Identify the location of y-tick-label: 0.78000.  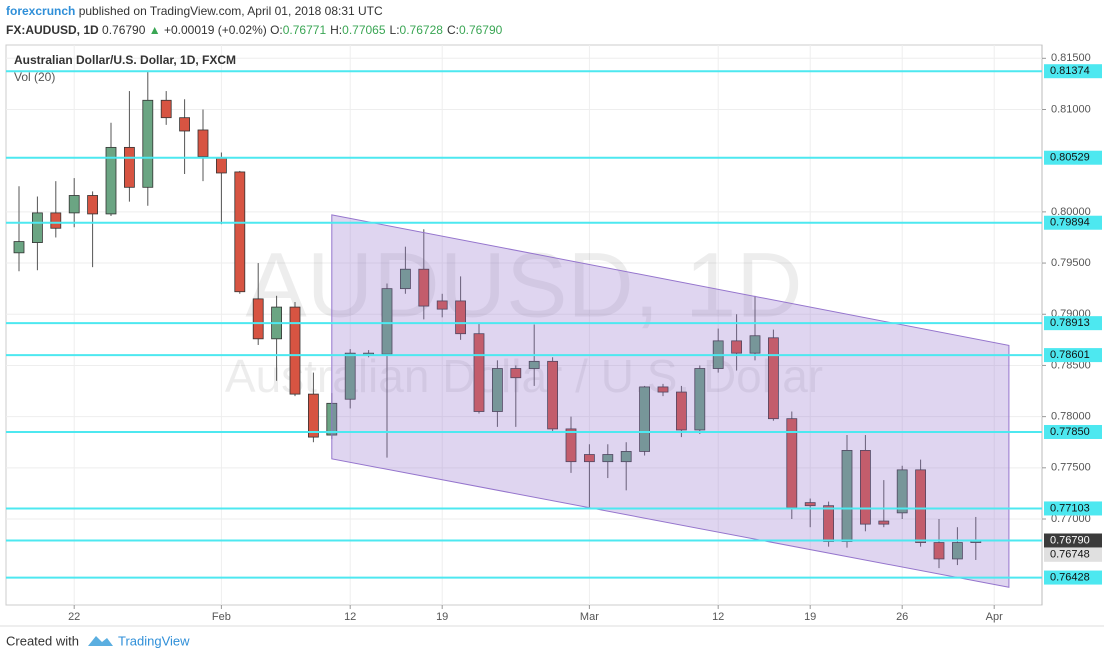
(1071, 417).